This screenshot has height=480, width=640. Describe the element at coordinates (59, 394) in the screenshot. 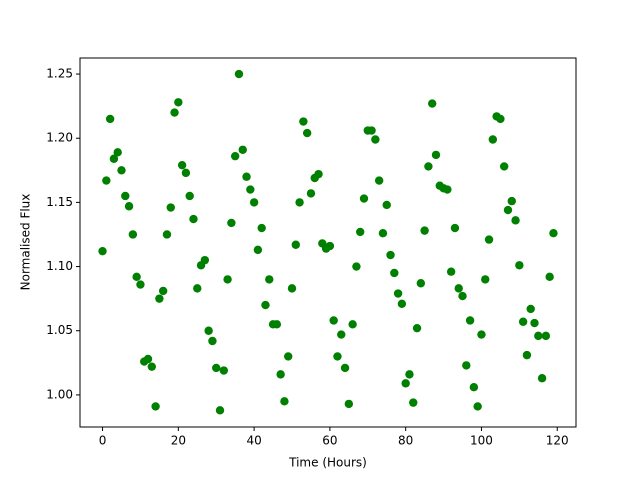

I see `y-tick-label: 1.00` at that location.